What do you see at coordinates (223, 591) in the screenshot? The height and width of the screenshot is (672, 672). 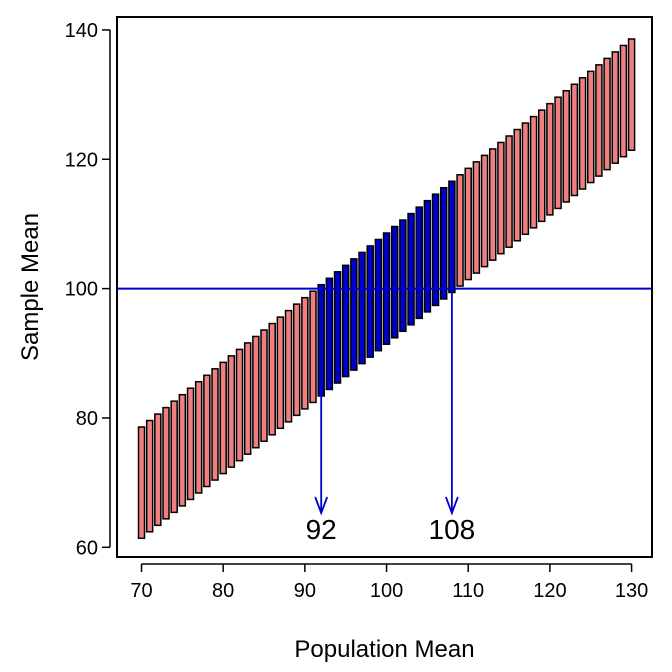 I see `x-tick-label: 80` at bounding box center [223, 591].